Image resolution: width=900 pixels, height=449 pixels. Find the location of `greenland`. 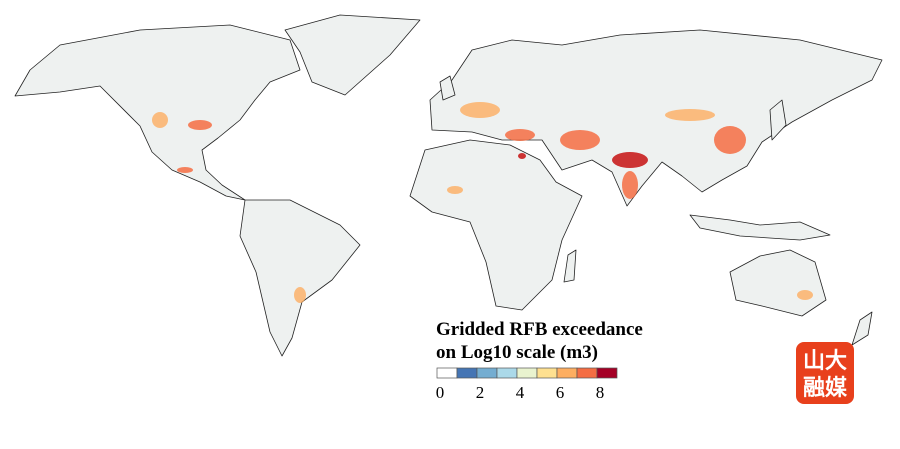

greenland is located at coordinates (352, 55).